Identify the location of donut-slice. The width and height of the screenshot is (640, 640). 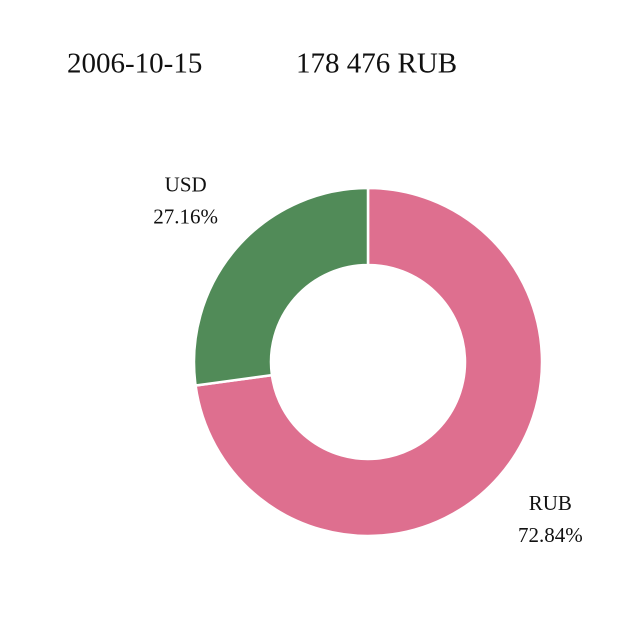
(281, 286).